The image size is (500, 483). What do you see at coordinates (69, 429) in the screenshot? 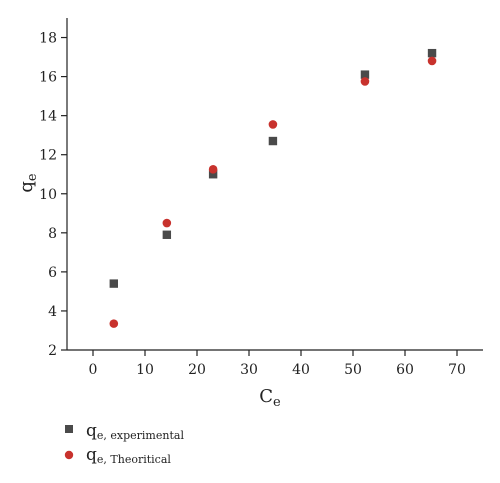
I see `legend-marker-experimental` at bounding box center [69, 429].